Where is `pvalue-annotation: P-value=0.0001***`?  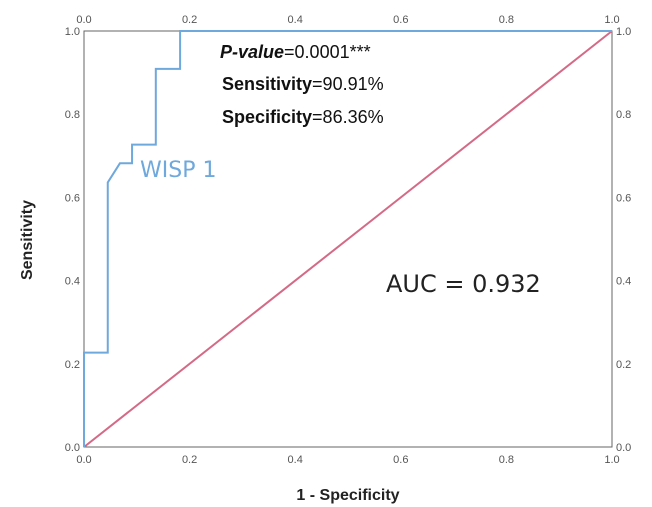 pvalue-annotation: P-value=0.0001*** is located at coordinates (295, 52).